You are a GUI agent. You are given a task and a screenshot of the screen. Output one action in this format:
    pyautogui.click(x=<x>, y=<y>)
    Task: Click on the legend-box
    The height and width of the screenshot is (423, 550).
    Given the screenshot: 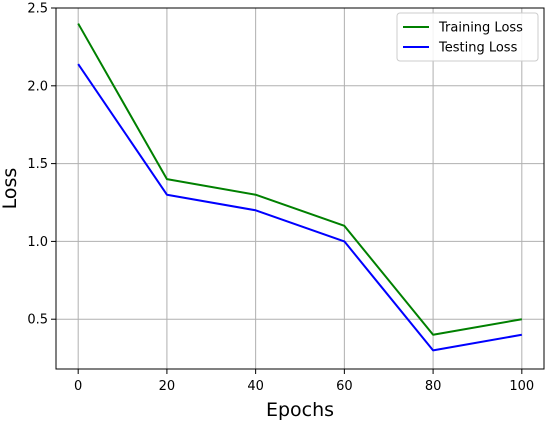 What is the action you would take?
    pyautogui.click(x=467, y=37)
    